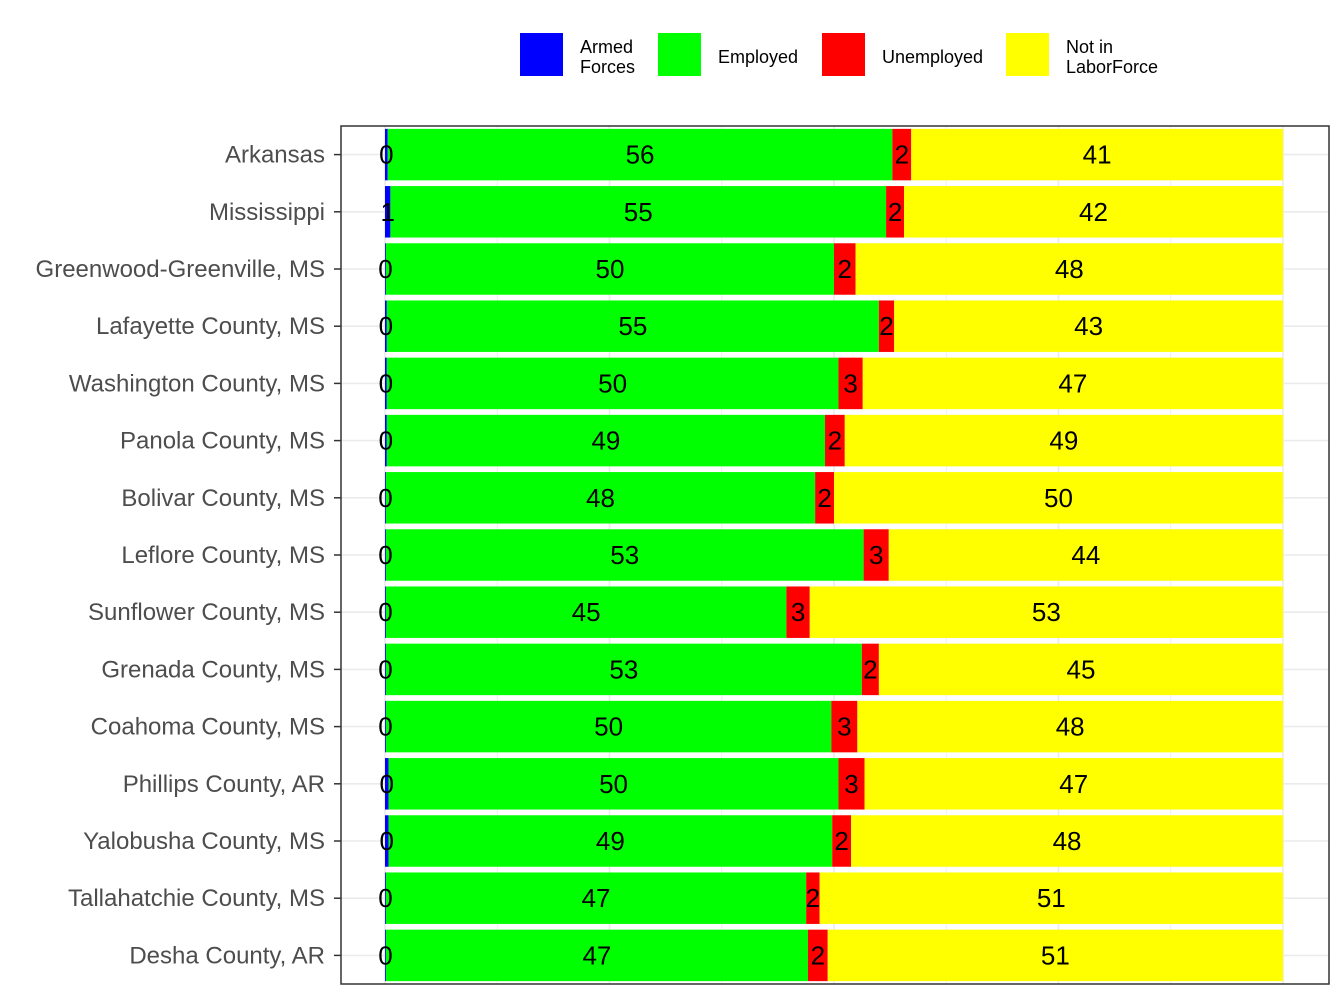 The width and height of the screenshot is (1344, 1008). I want to click on category-label: Desha County, AR, so click(227, 955).